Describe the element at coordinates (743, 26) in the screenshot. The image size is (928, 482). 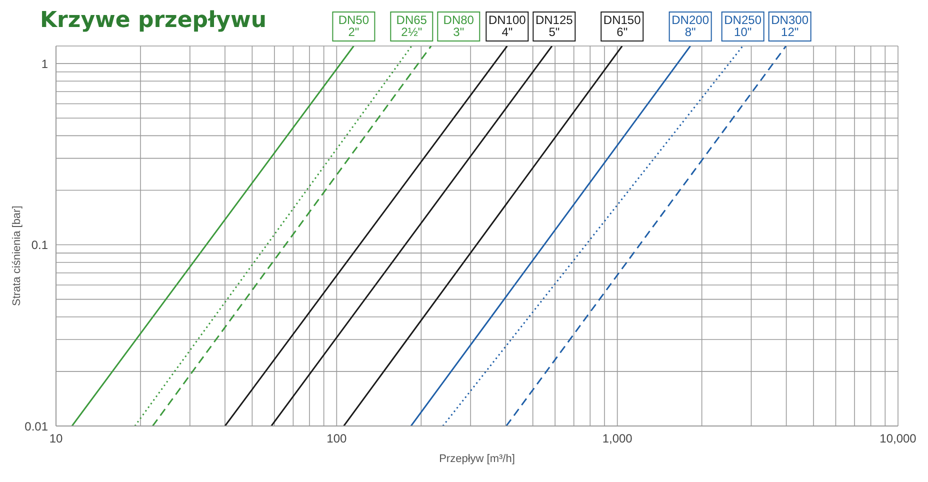
I see `series-label: DN250 10"` at that location.